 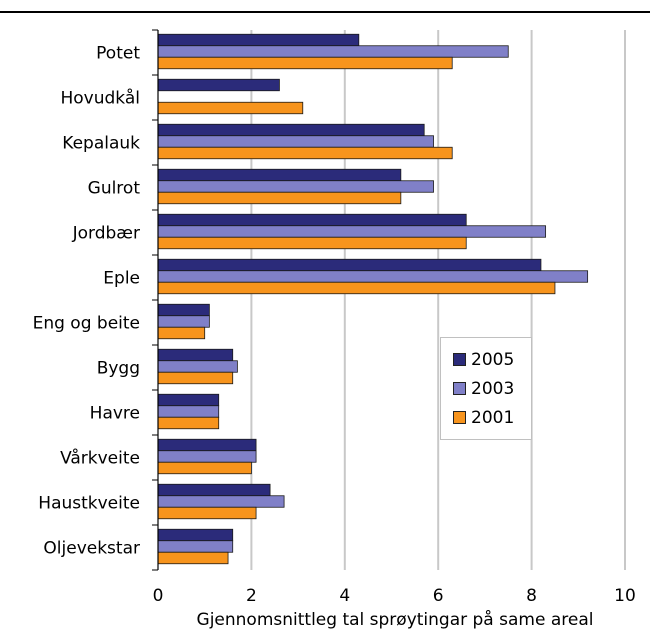 What do you see at coordinates (118, 54) in the screenshot?
I see `y-tick-label: Potet` at bounding box center [118, 54].